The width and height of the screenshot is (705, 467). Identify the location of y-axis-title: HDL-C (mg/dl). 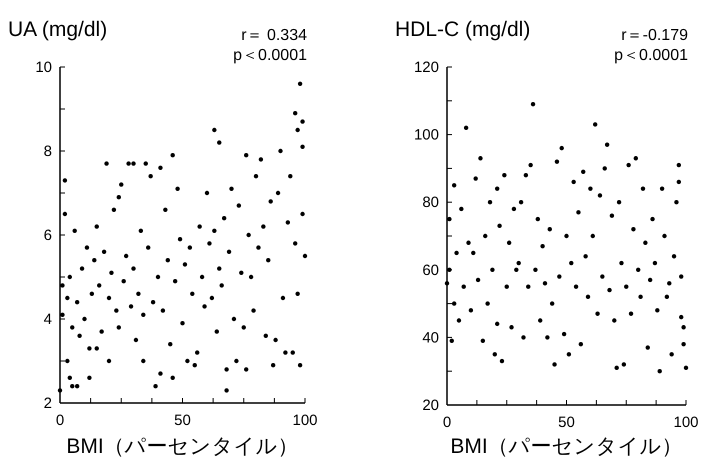
(462, 29).